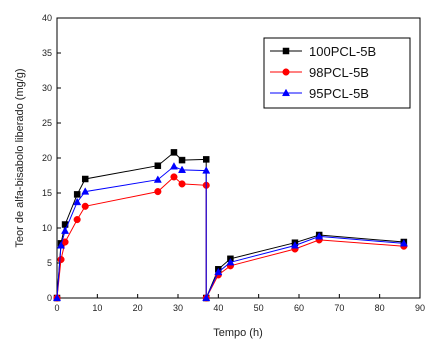 This screenshot has height=341, width=430. I want to click on y-tick-label: 10, so click(47, 228).